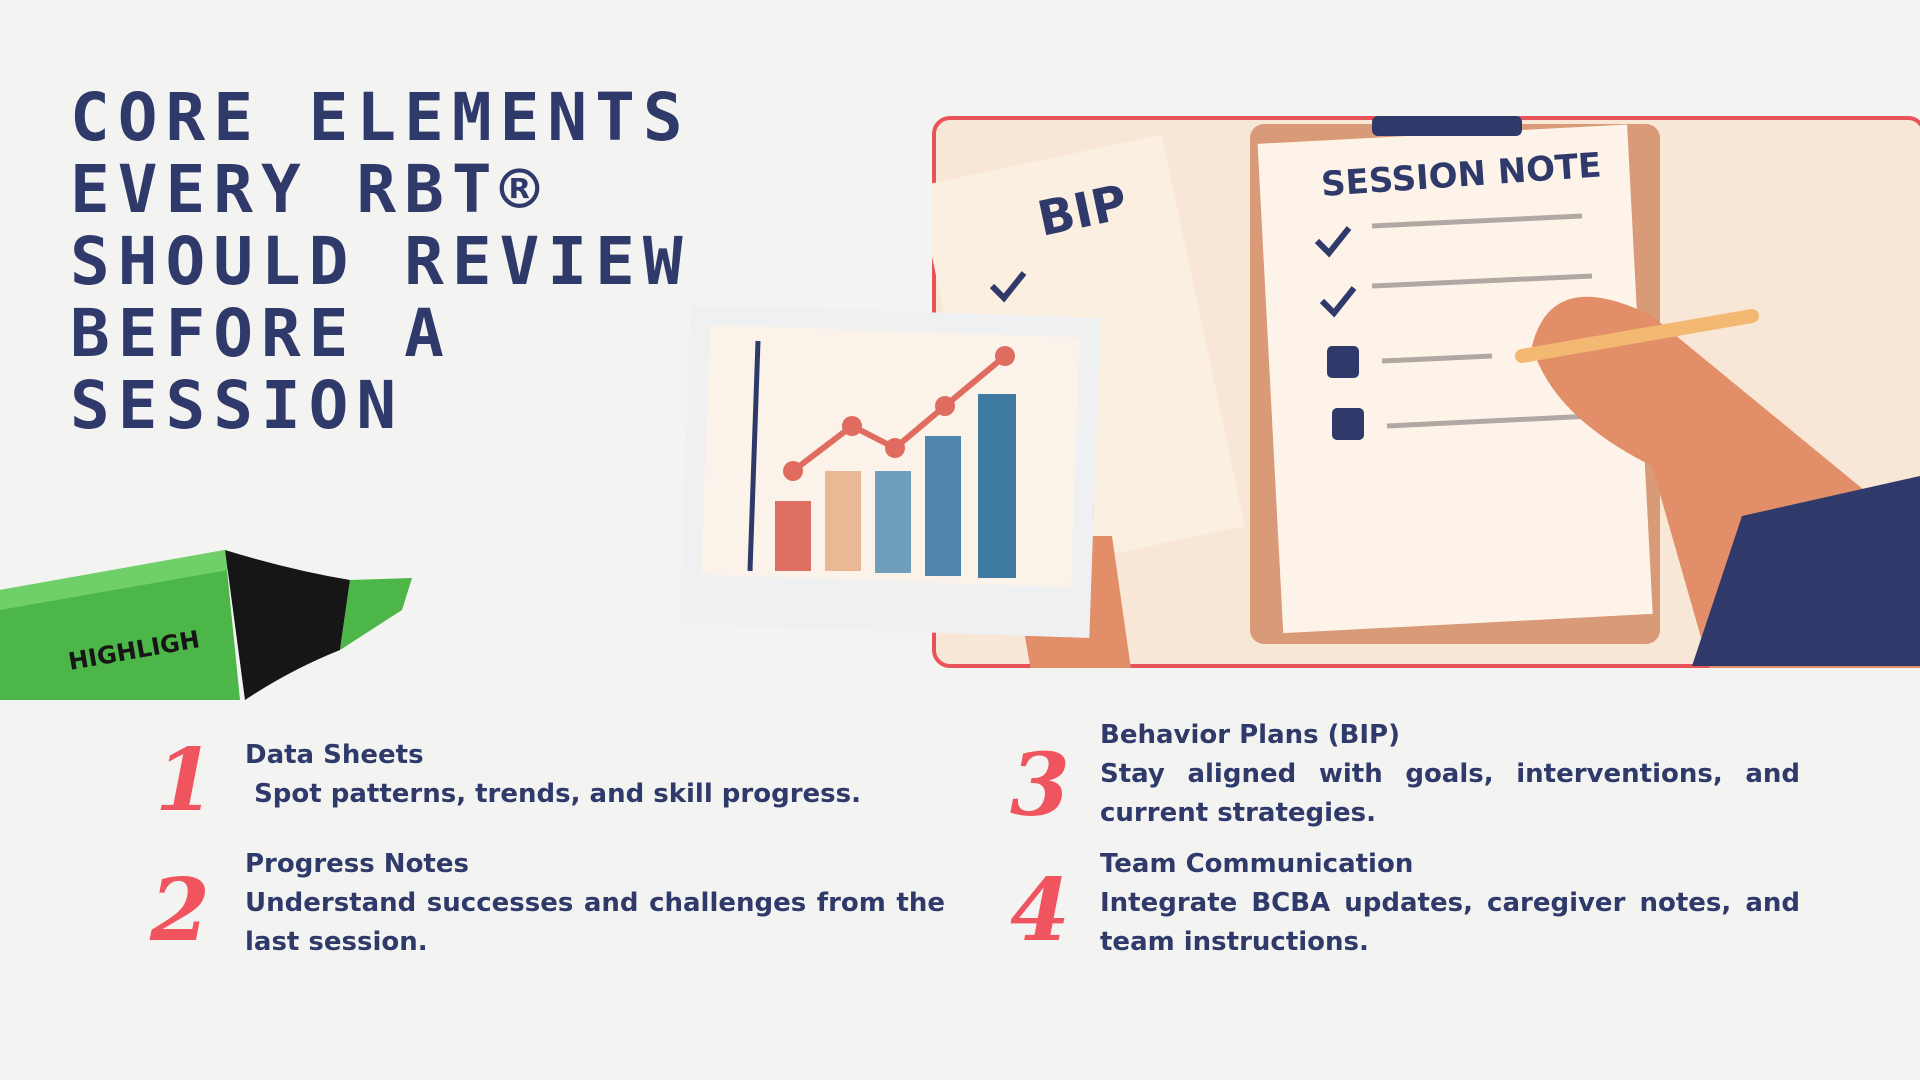 Image resolution: width=1920 pixels, height=1080 pixels. Describe the element at coordinates (357, 864) in the screenshot. I see `item-heading: Progress Notes` at that location.